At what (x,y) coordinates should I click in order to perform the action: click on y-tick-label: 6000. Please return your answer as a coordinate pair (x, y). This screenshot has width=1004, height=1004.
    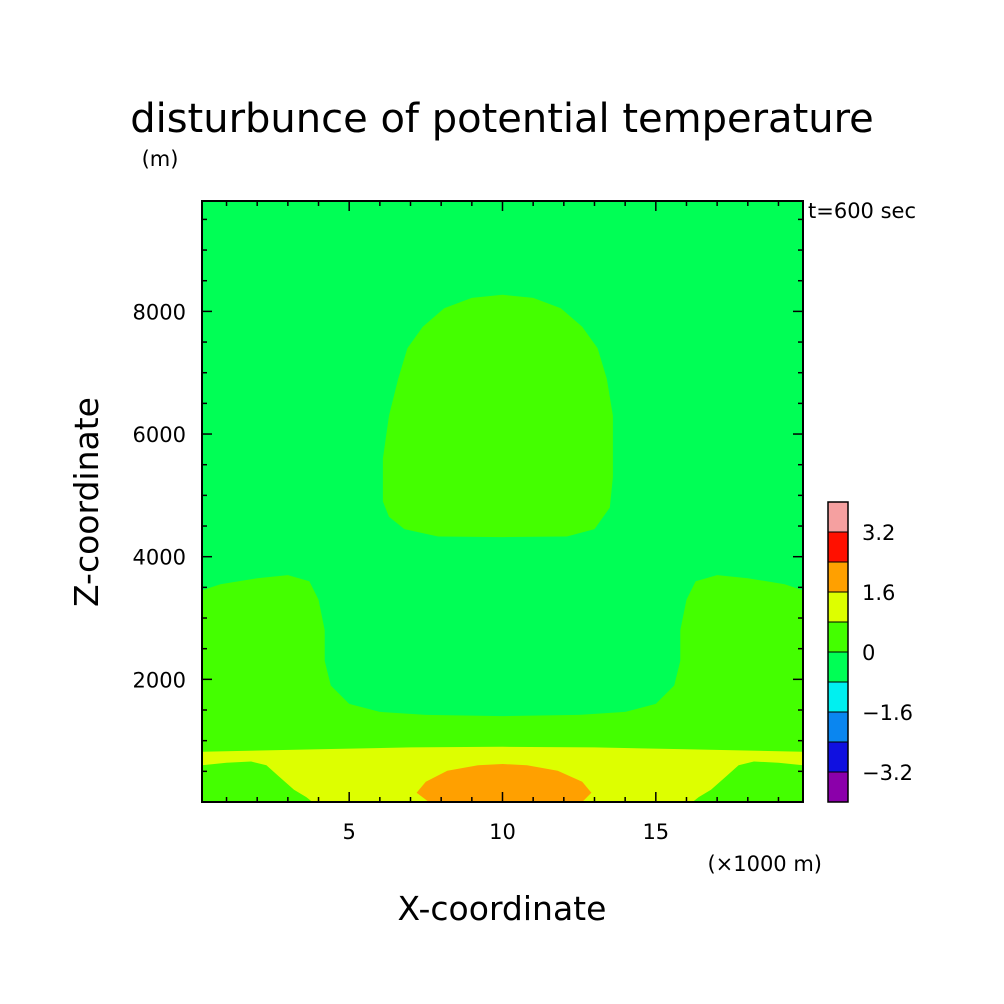
    Looking at the image, I should click on (159, 435).